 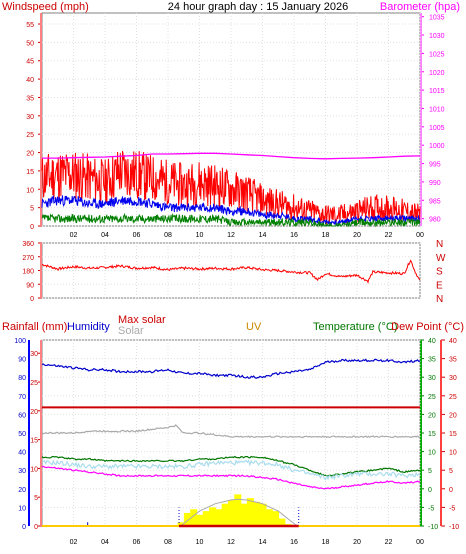 I want to click on temp-tick-label: 25, so click(x=432, y=397).